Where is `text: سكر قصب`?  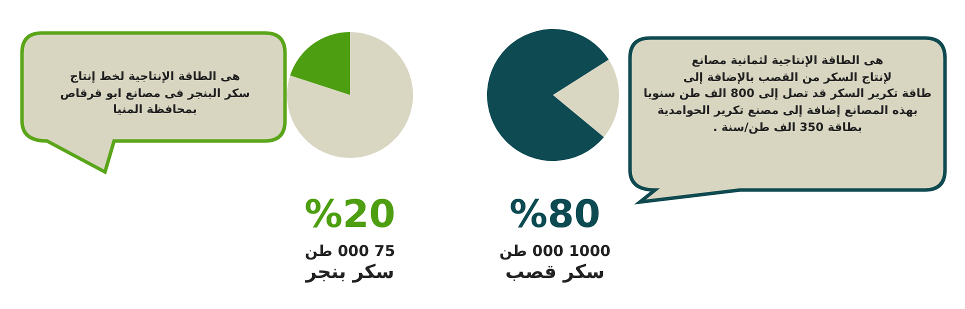 text: سكر قصب is located at coordinates (555, 272).